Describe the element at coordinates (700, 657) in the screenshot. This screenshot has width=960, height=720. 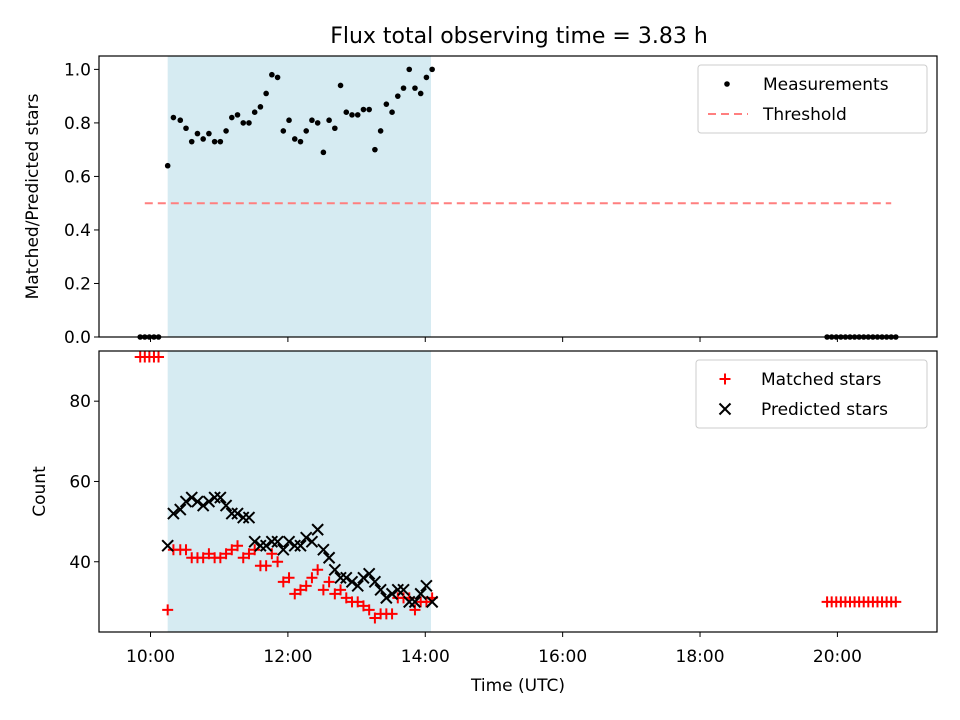
I see `x-tick-label: 18:00` at that location.